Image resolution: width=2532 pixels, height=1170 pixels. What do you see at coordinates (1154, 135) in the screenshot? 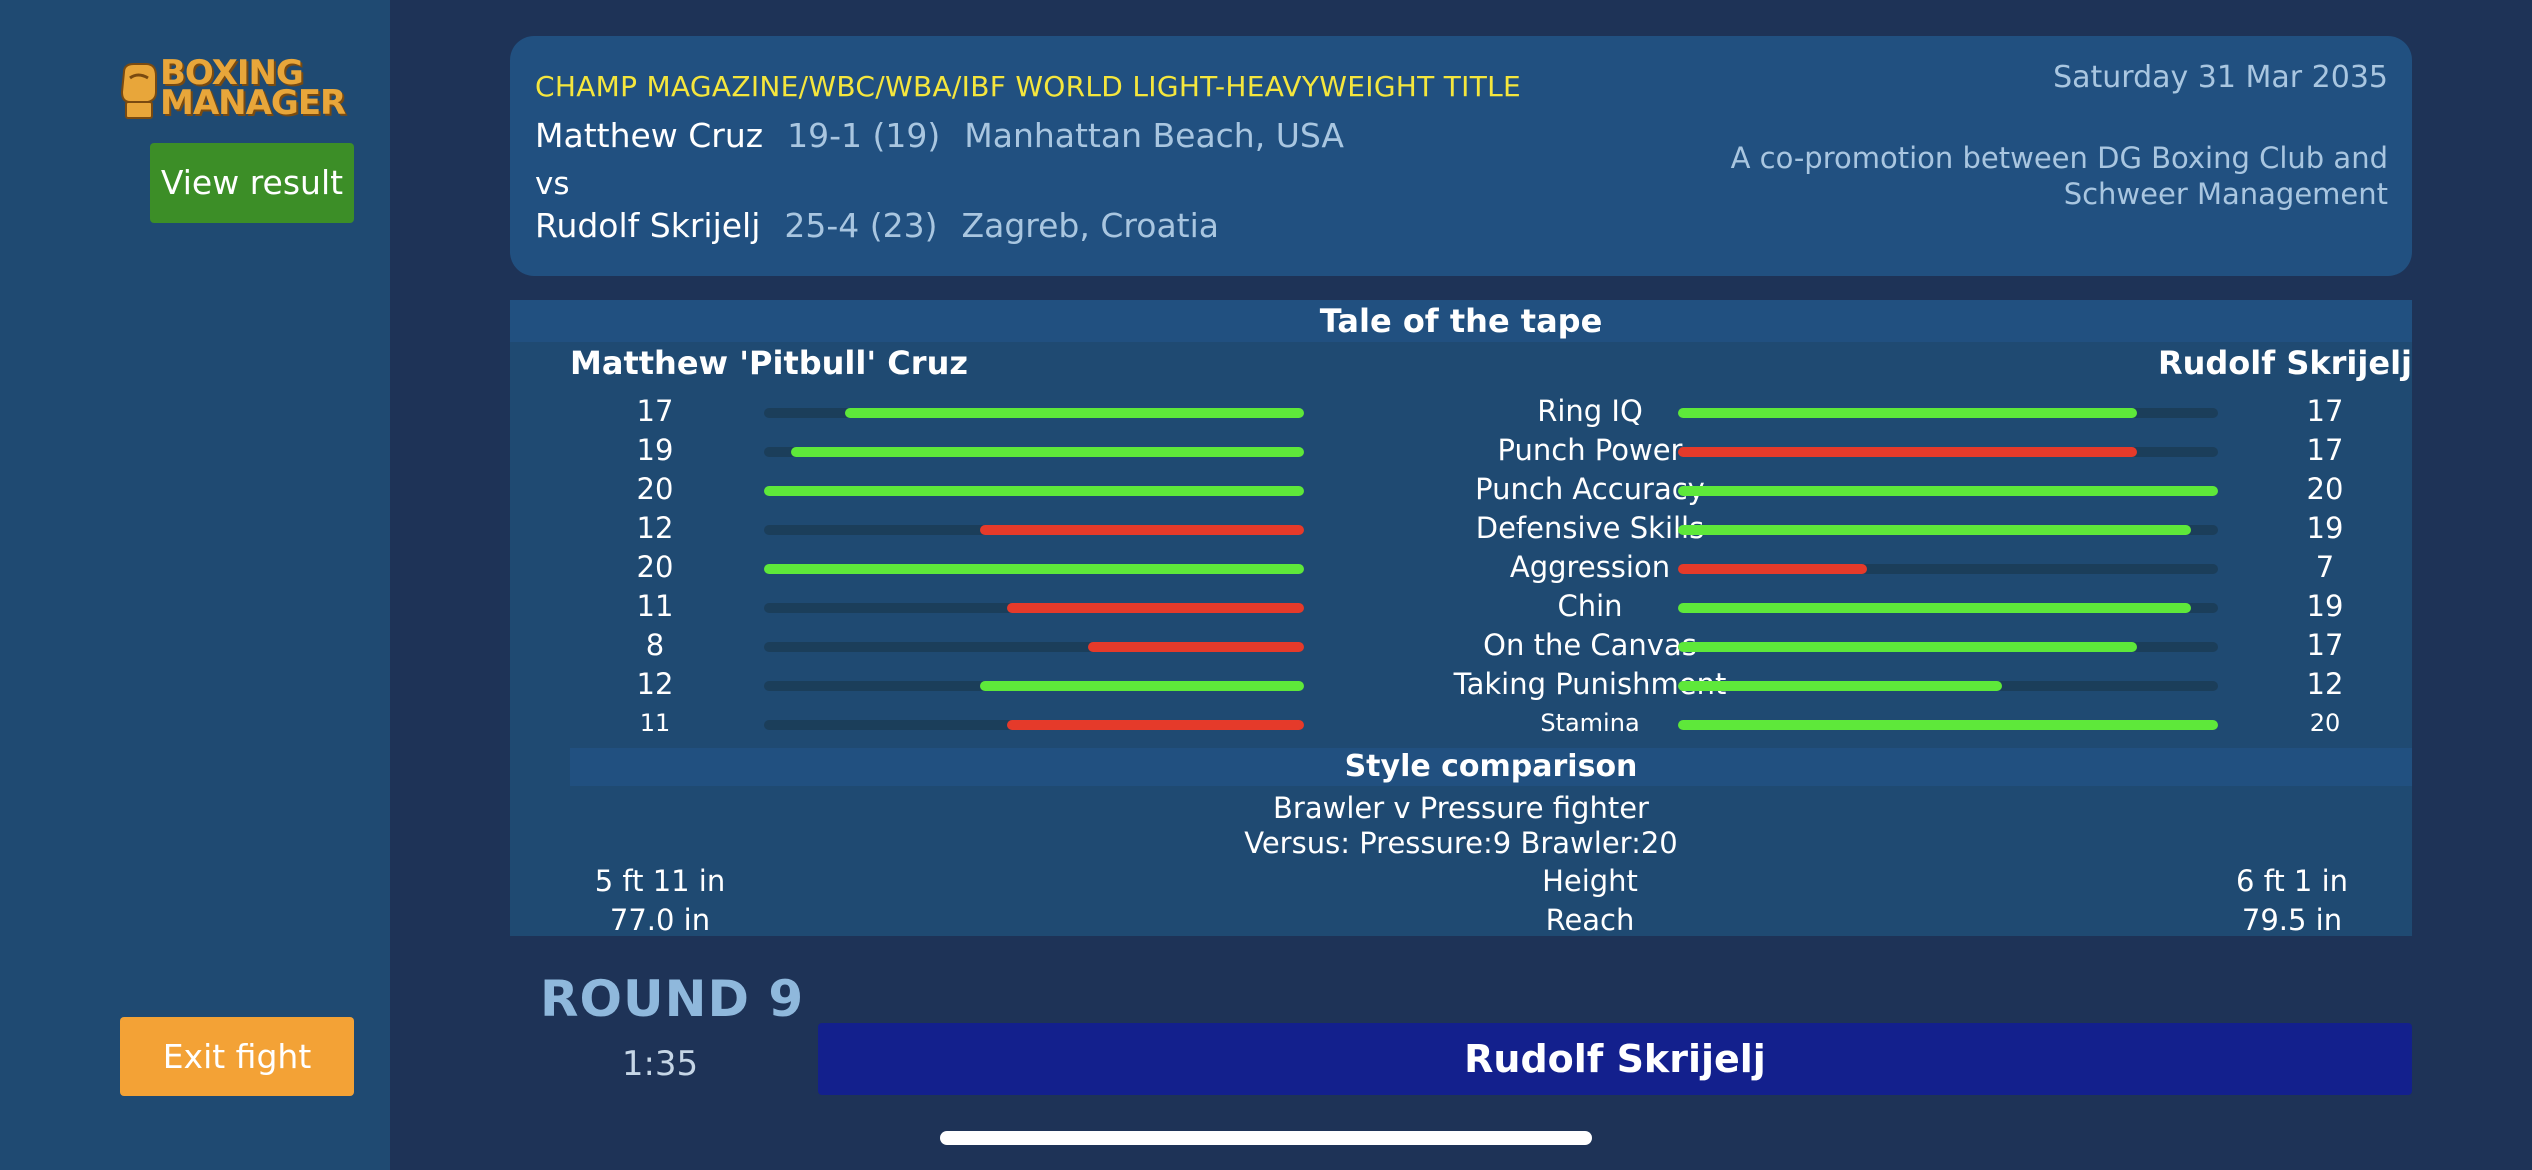
I see `fighter-a-location: Manhattan Beach, USA` at bounding box center [1154, 135].